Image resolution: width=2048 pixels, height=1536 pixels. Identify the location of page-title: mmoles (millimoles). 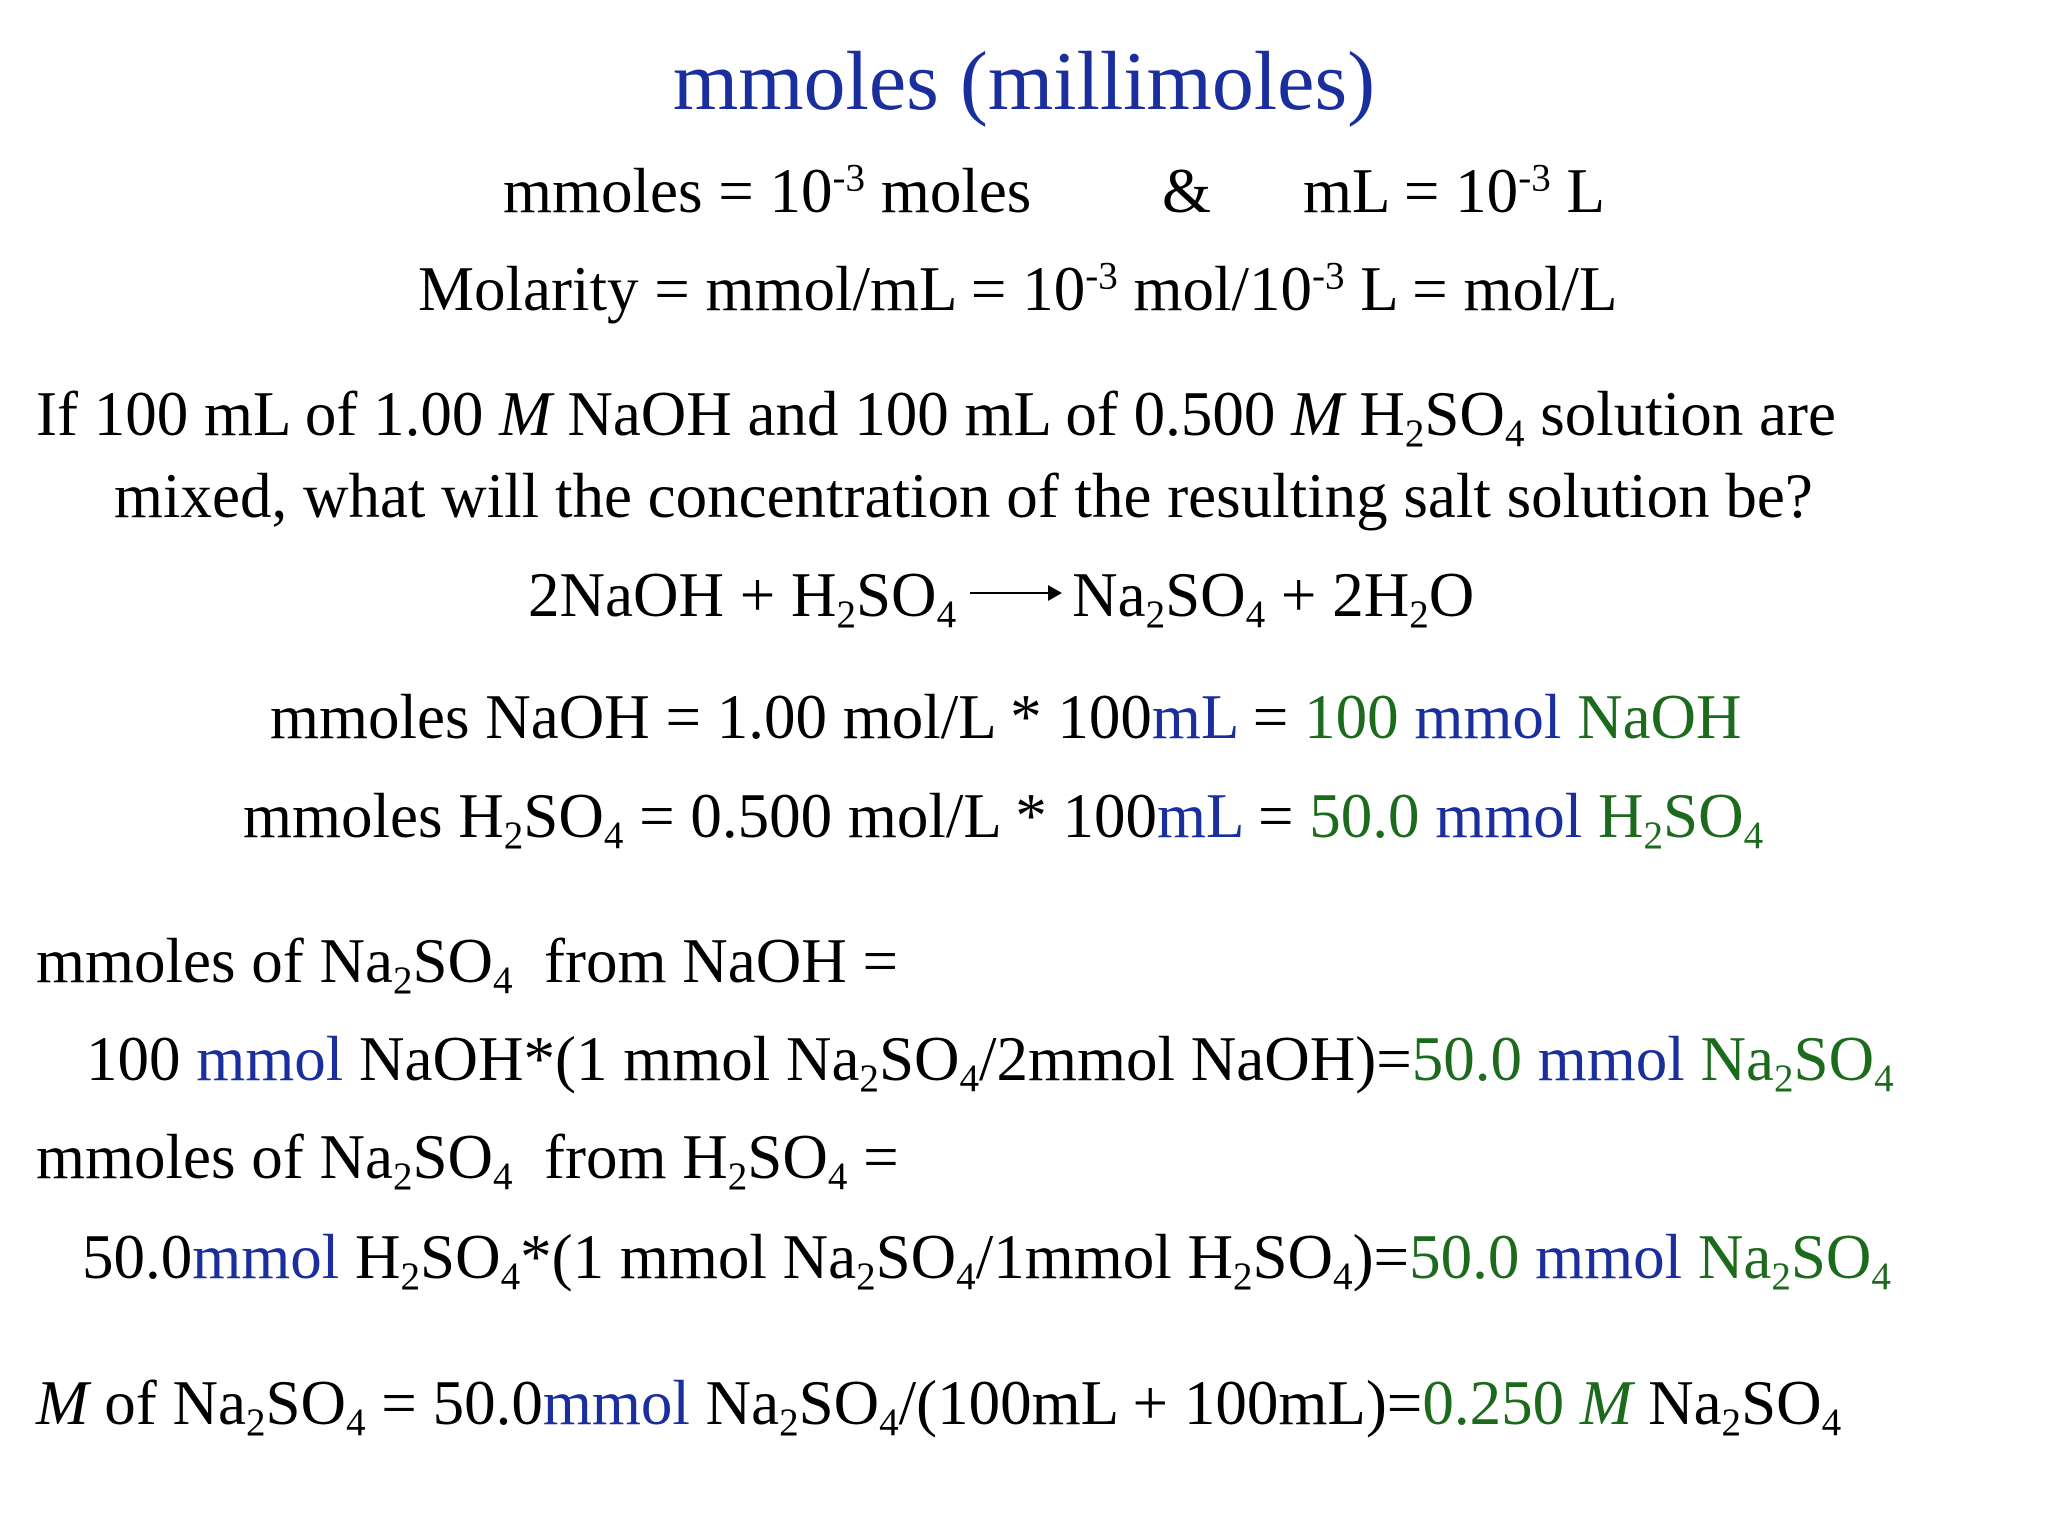
(1024, 81).